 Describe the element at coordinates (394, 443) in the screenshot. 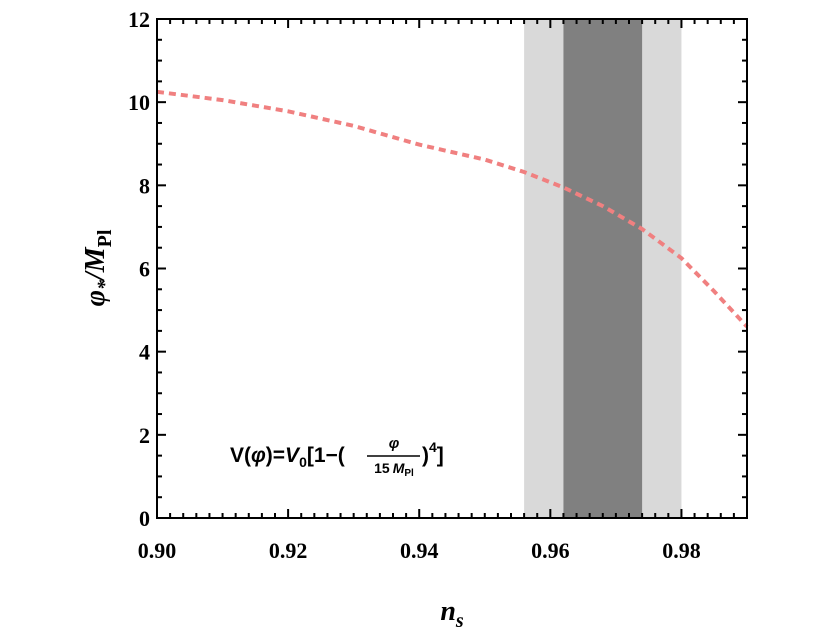

I see `annotation-frac-num: φ` at that location.